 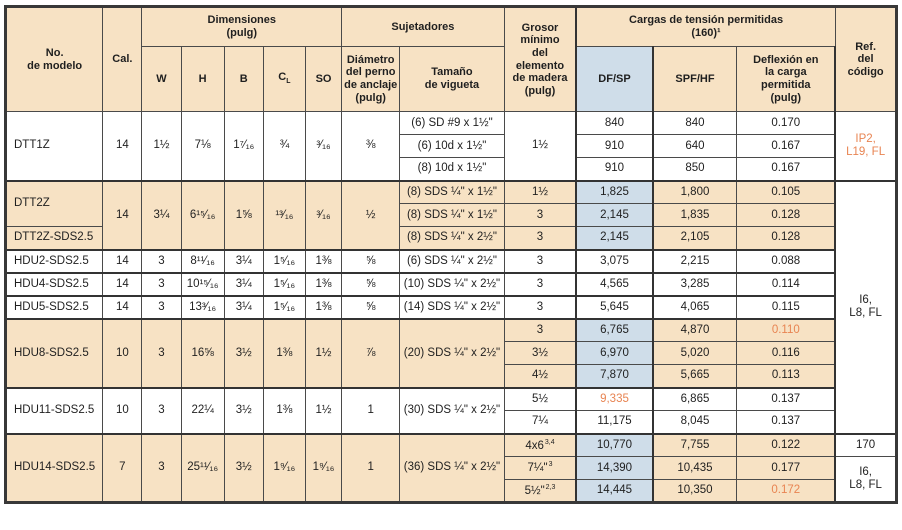 I want to click on cell-cl: 1⅜, so click(x=284, y=352).